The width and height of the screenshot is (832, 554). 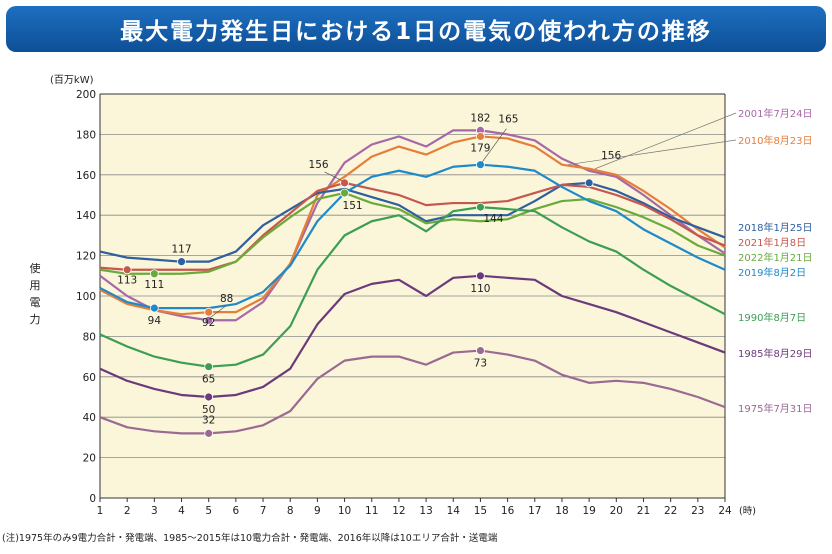 What do you see at coordinates (263, 511) in the screenshot?
I see `x-tick-label: 7` at bounding box center [263, 511].